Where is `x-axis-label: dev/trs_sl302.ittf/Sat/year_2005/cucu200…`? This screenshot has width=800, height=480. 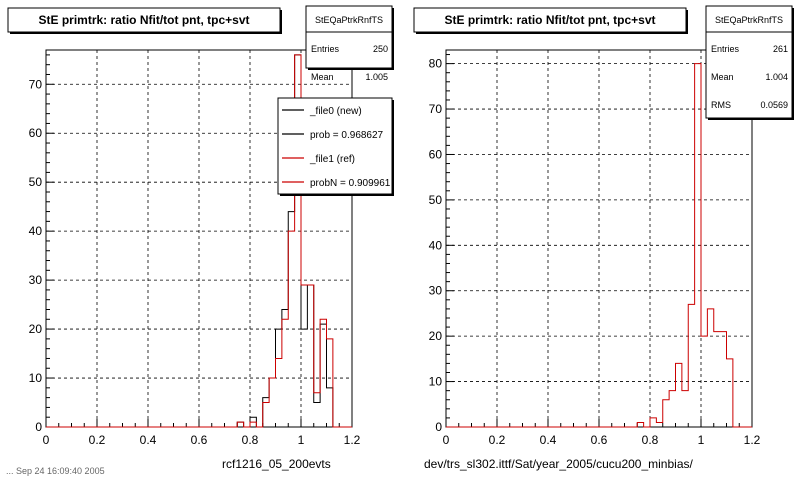
x-axis-label: dev/trs_sl302.ittf/Sat/year_2005/cucu200… is located at coordinates (558, 464).